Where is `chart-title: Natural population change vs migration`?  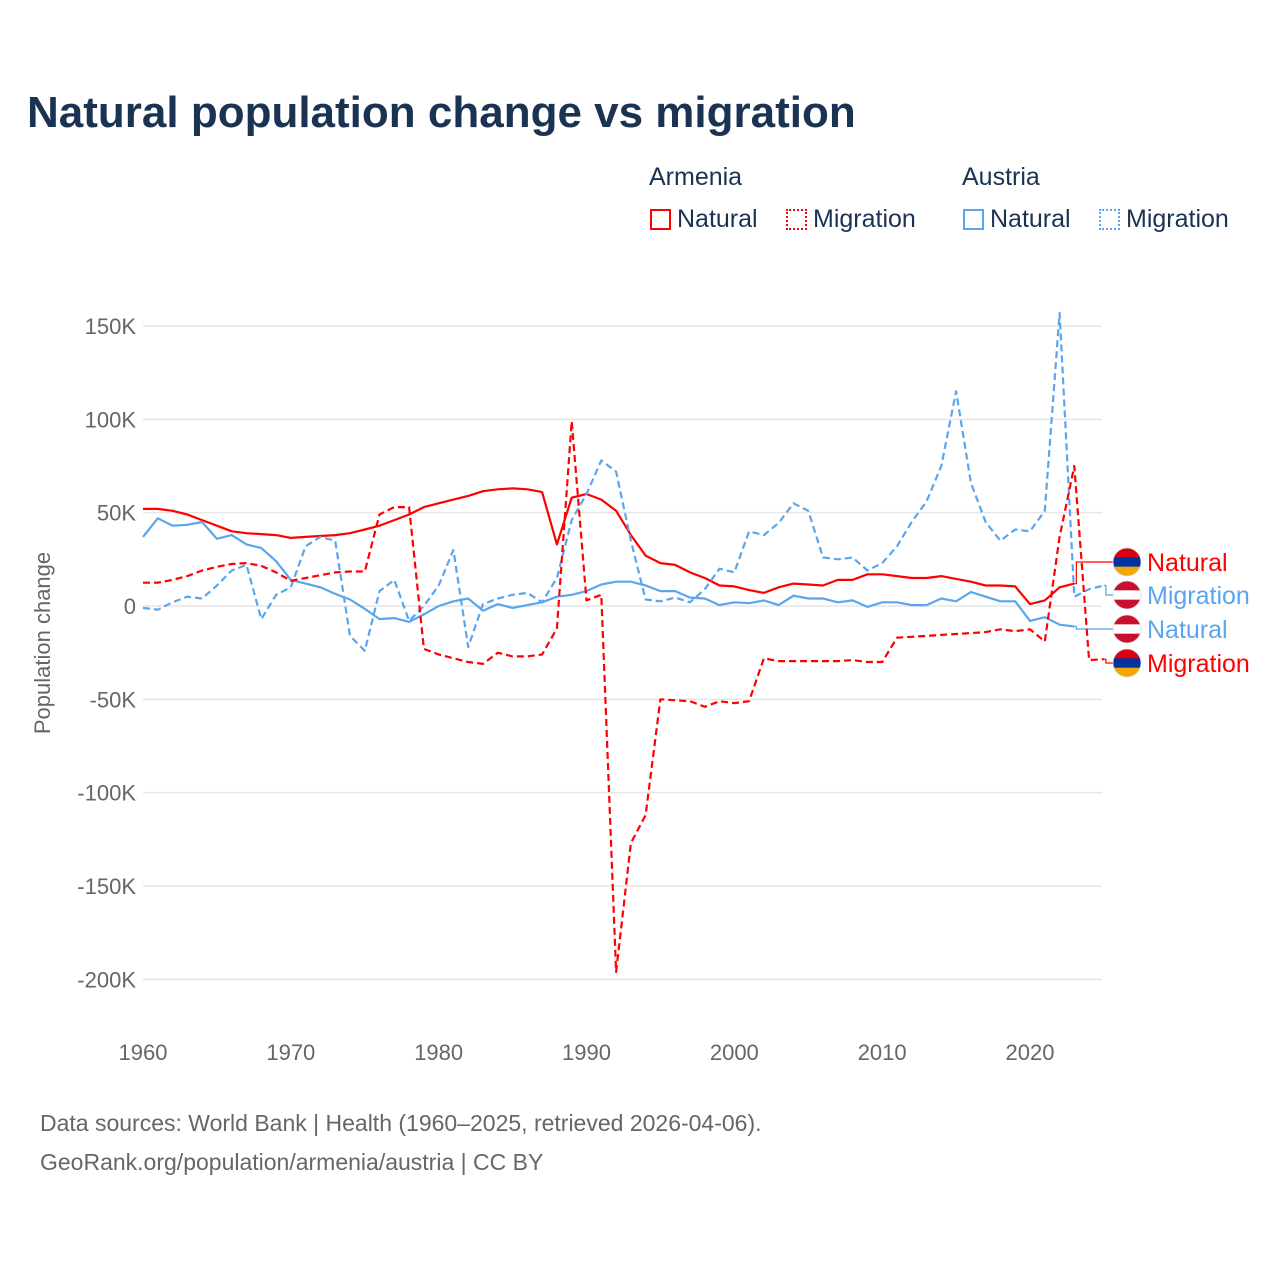 chart-title: Natural population change vs migration is located at coordinates (441, 112).